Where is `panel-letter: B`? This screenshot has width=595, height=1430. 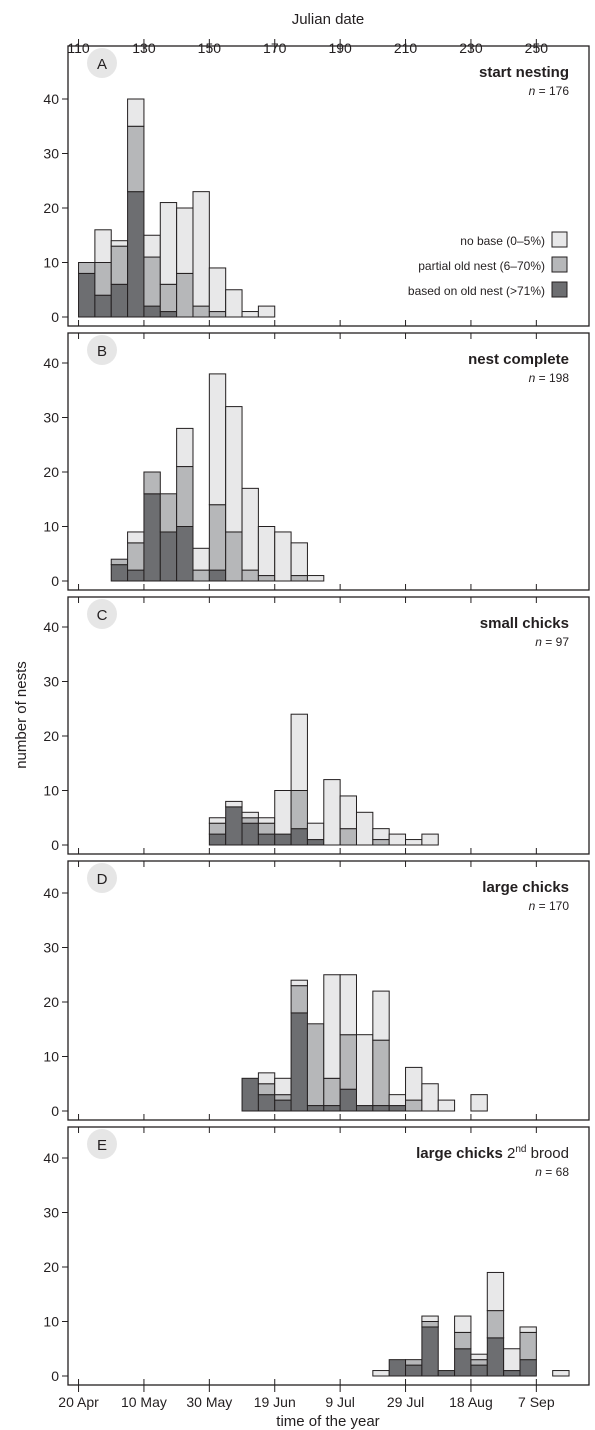 panel-letter: B is located at coordinates (102, 351).